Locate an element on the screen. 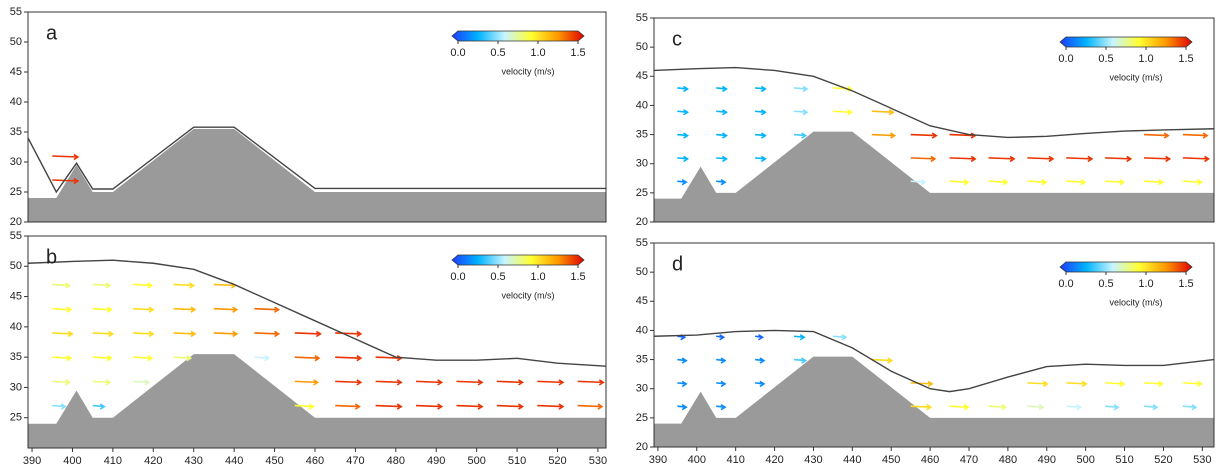 Image resolution: width=1228 pixels, height=475 pixels. x-tick-label: 430 is located at coordinates (813, 460).